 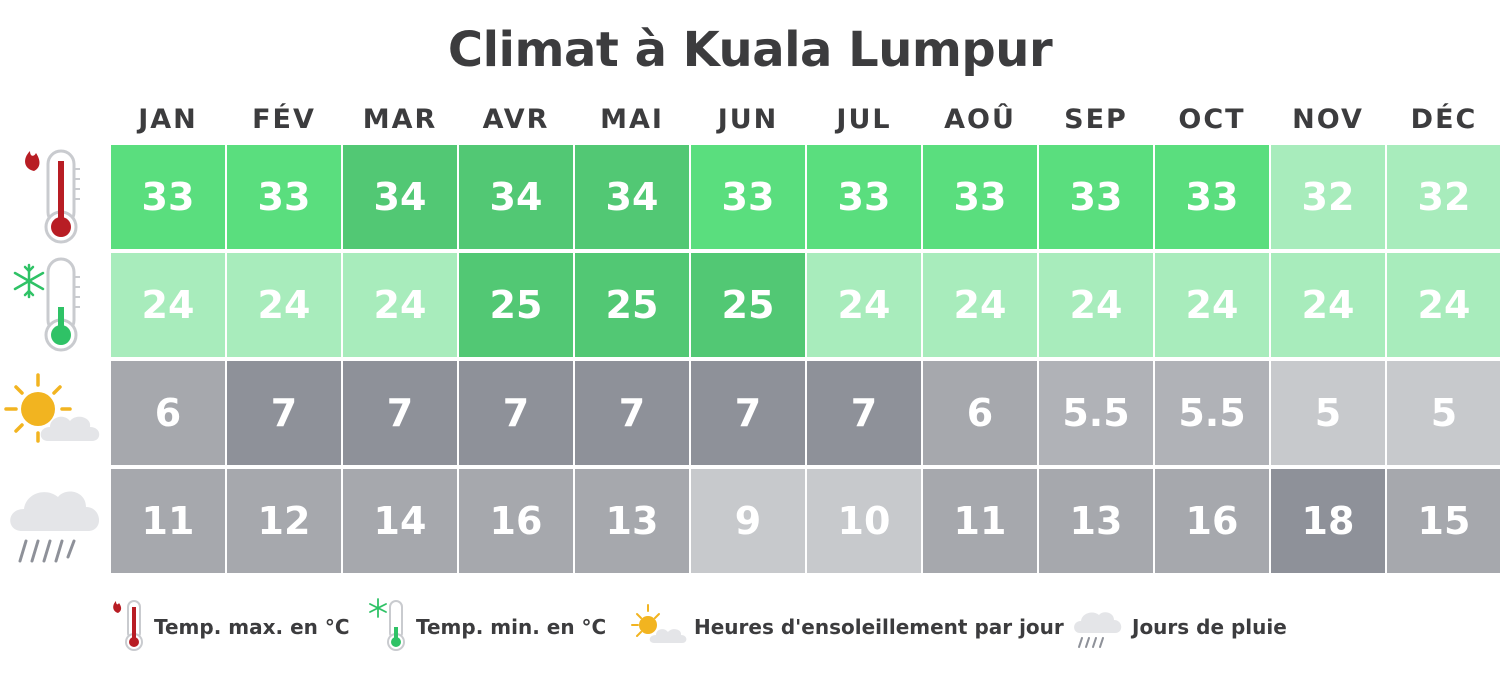 What do you see at coordinates (400, 521) in the screenshot?
I see `rain-days-cell: 14` at bounding box center [400, 521].